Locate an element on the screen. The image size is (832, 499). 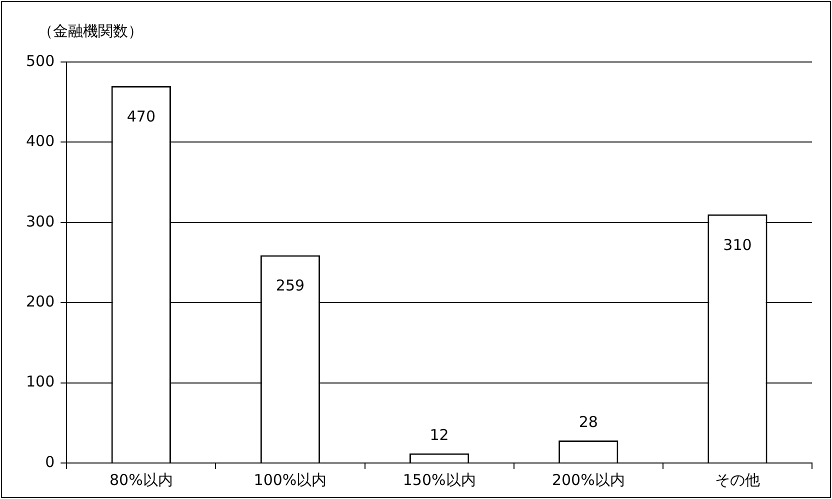
y-tick-label: 200 is located at coordinates (40, 301).